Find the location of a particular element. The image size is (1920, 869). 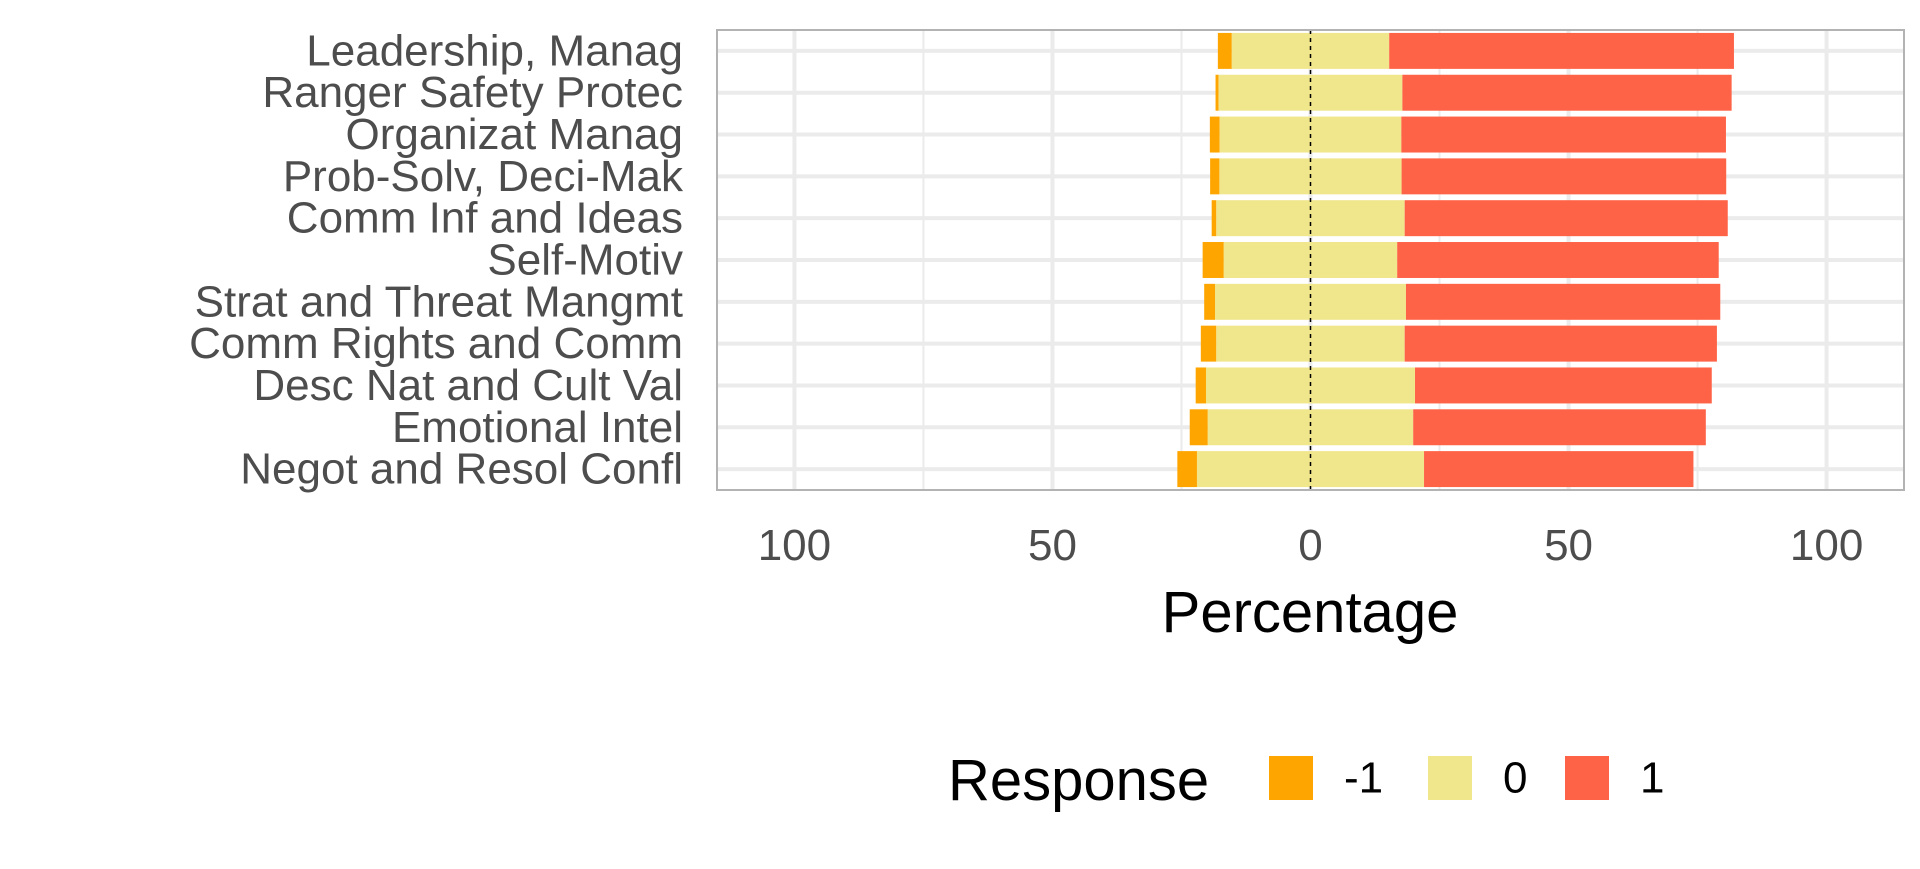

x-tick-labels: 100 50 0 50 100 is located at coordinates (1311, 545).